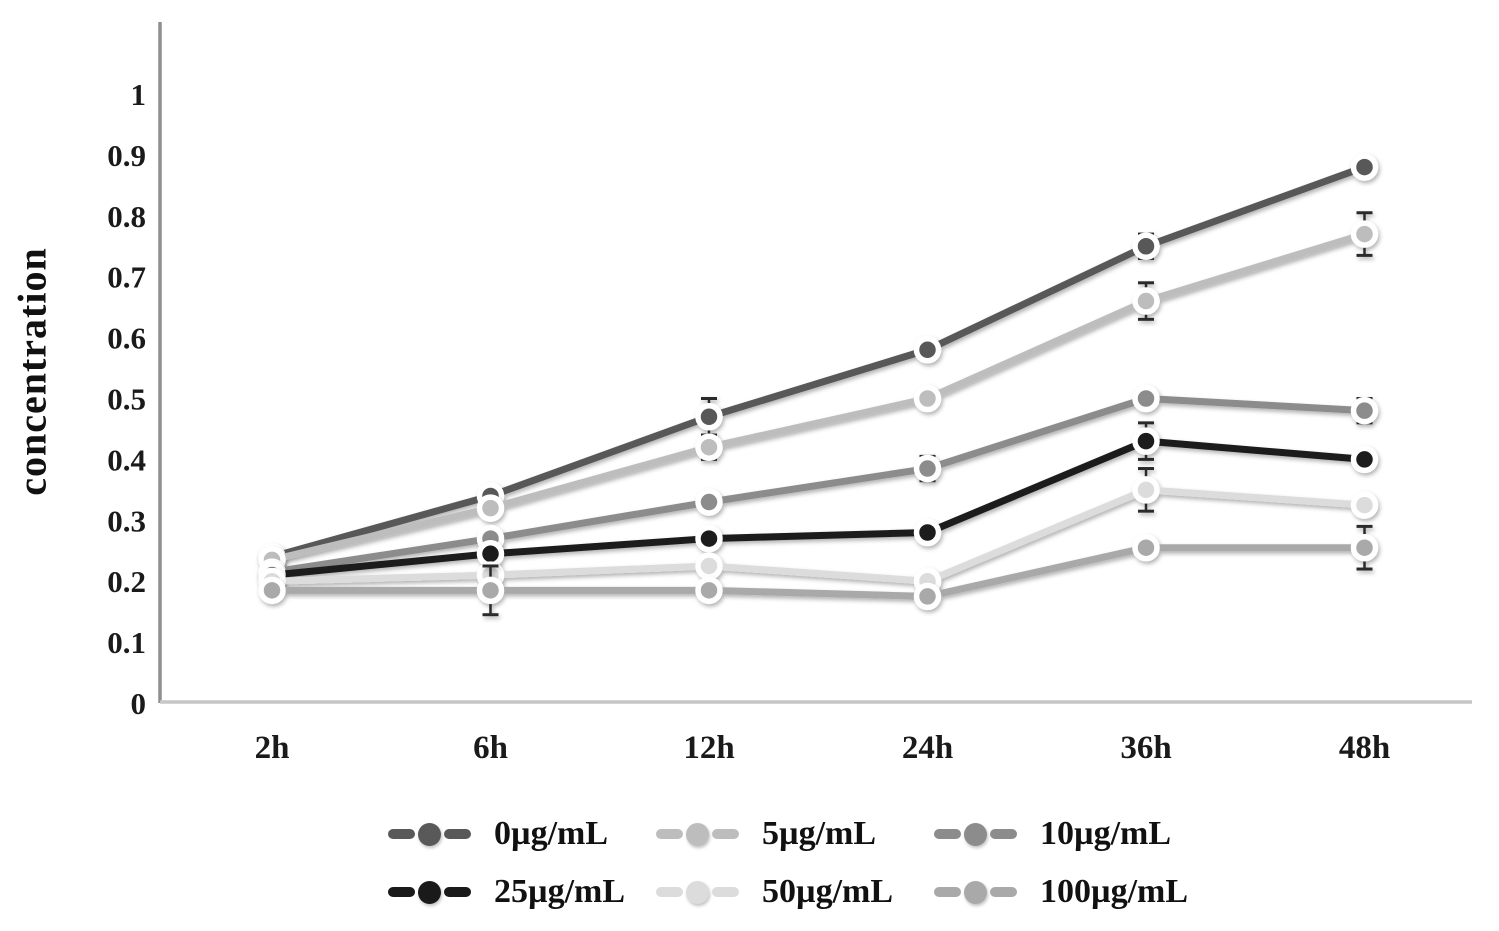 The width and height of the screenshot is (1499, 931). I want to click on y-tick-label-0: 0, so click(139, 703).